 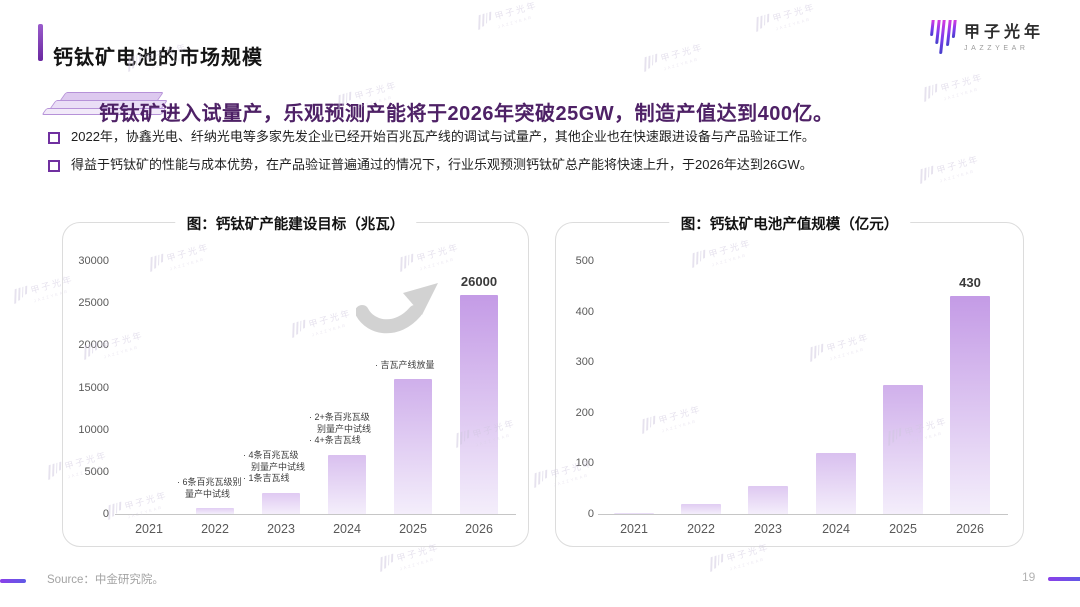 What do you see at coordinates (584, 311) in the screenshot?
I see `y-tick-label: 400` at bounding box center [584, 311].